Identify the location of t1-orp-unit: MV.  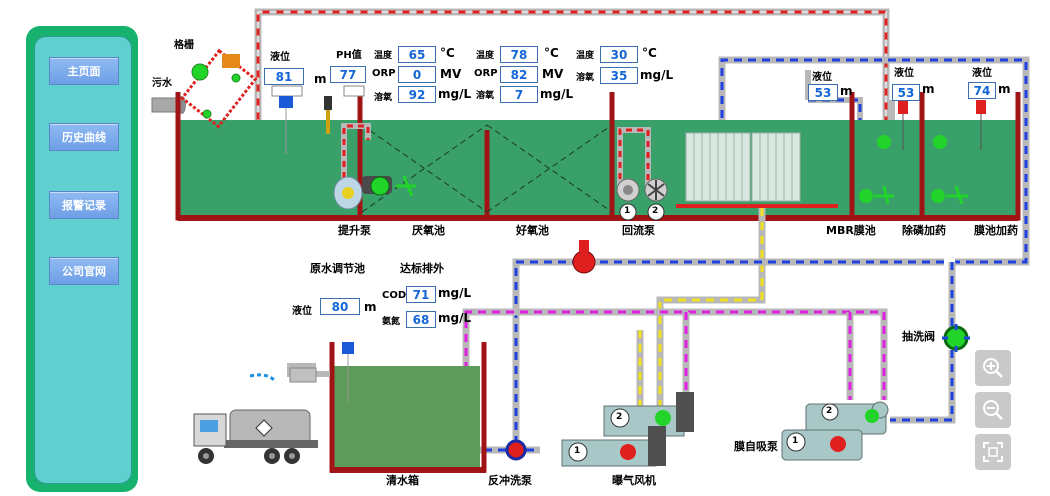
(451, 74).